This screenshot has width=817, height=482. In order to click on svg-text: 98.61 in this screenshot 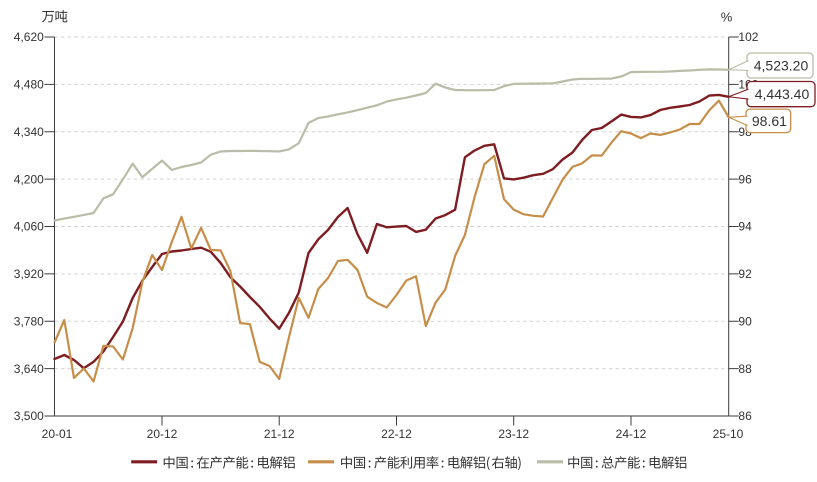, I will do `click(769, 121)`.